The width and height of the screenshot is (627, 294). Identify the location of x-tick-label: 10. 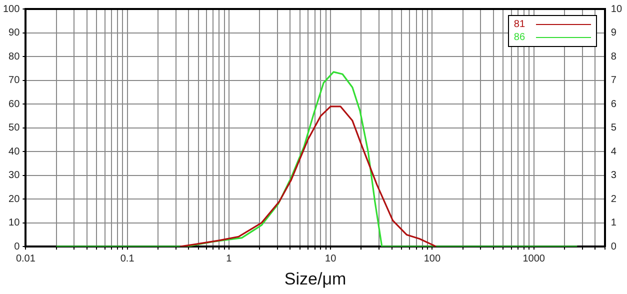
(331, 258).